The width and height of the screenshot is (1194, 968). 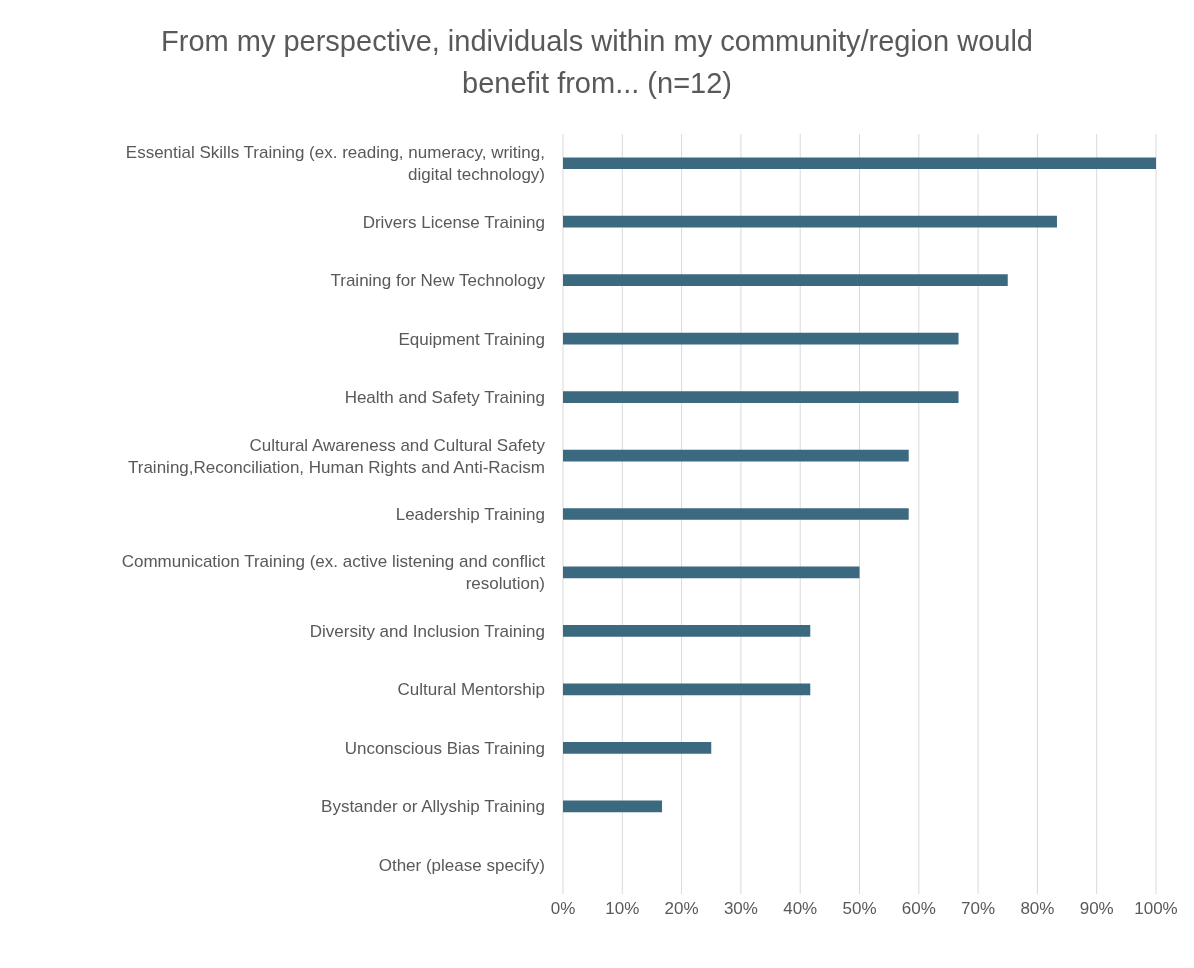 I want to click on x-tick-label: 70%, so click(x=978, y=909).